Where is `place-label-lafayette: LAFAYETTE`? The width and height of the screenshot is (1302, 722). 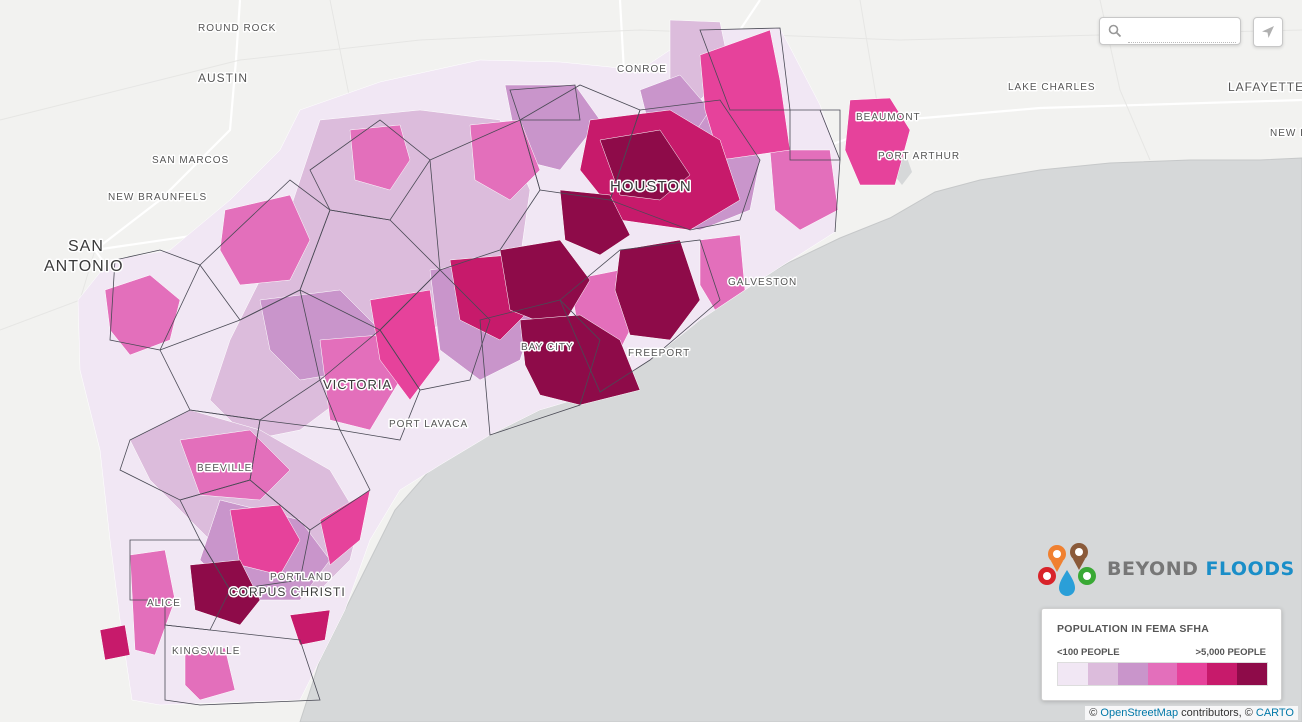 place-label-lafayette: LAFAYETTE is located at coordinates (1265, 87).